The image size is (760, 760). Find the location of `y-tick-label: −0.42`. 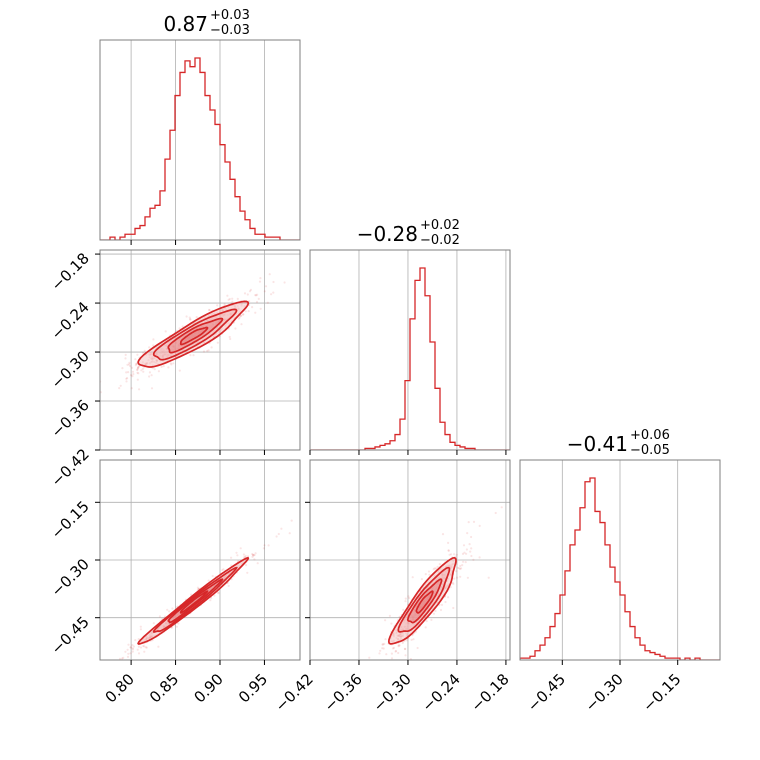

y-tick-label: −0.42 is located at coordinates (70, 467).